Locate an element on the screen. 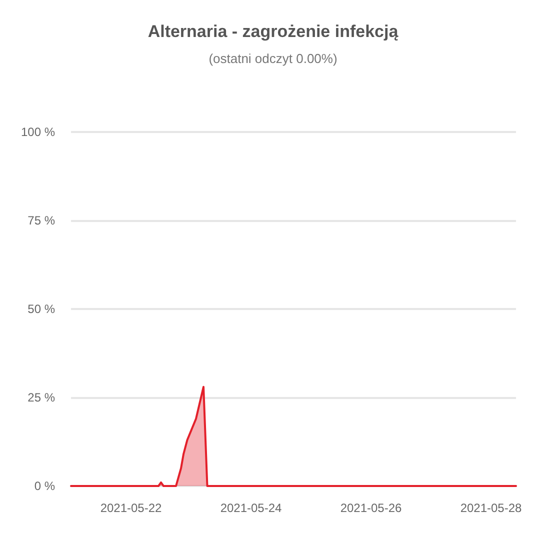 This screenshot has width=546, height=550. x-tick-label: 2021-05-22 is located at coordinates (131, 508).